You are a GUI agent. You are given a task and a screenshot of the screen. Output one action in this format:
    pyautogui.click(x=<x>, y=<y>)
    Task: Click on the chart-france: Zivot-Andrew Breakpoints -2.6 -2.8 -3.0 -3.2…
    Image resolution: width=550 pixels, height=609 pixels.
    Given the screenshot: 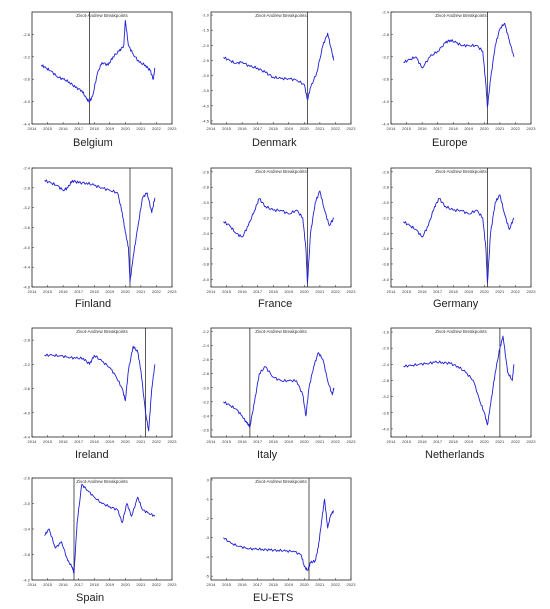 What is the action you would take?
    pyautogui.click(x=279, y=230)
    